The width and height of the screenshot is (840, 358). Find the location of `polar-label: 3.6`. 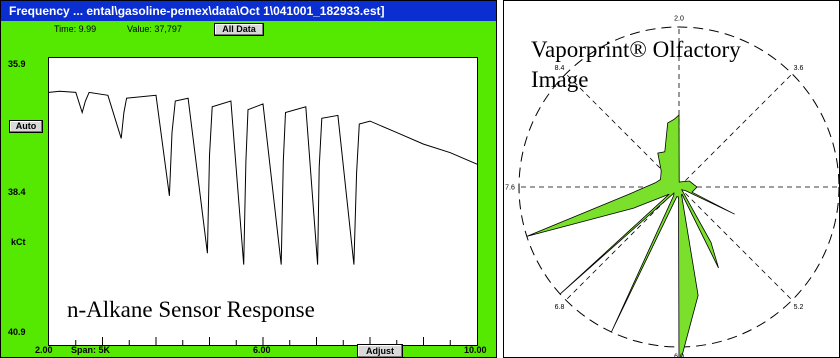

polar-label: 3.6 is located at coordinates (799, 68).